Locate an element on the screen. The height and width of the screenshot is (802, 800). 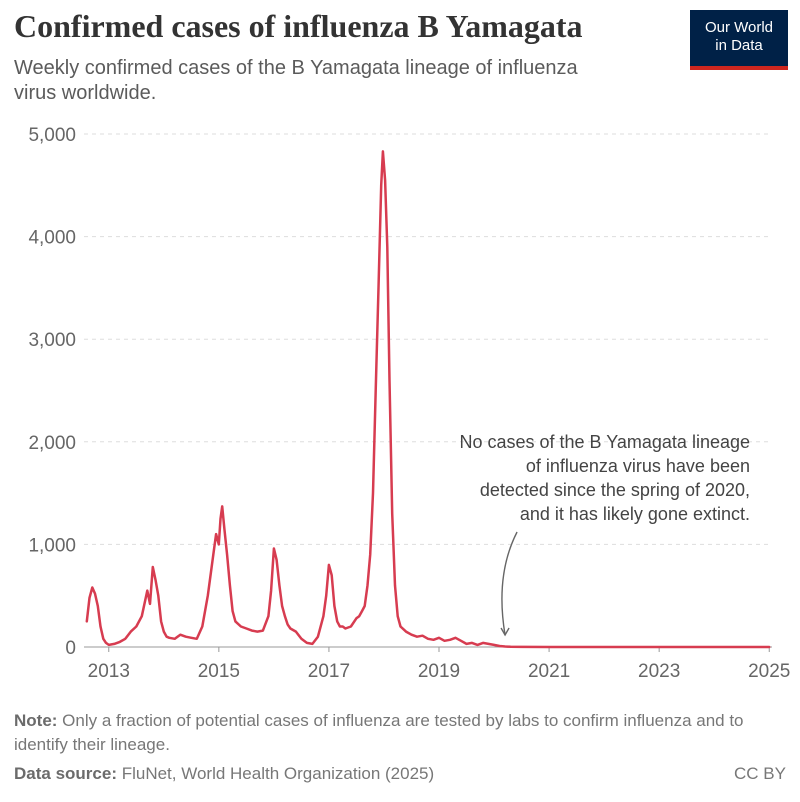
annotation-line-2: of influenza virus have been is located at coordinates (638, 466).